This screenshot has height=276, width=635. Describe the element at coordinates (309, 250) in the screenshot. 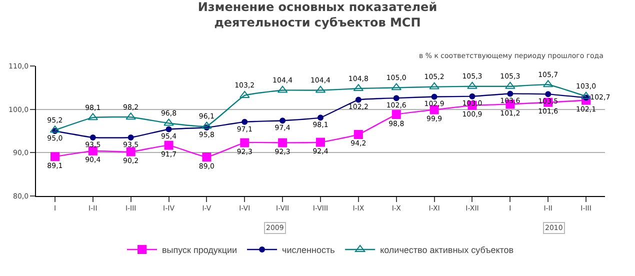

I see `legend-label: численность` at that location.